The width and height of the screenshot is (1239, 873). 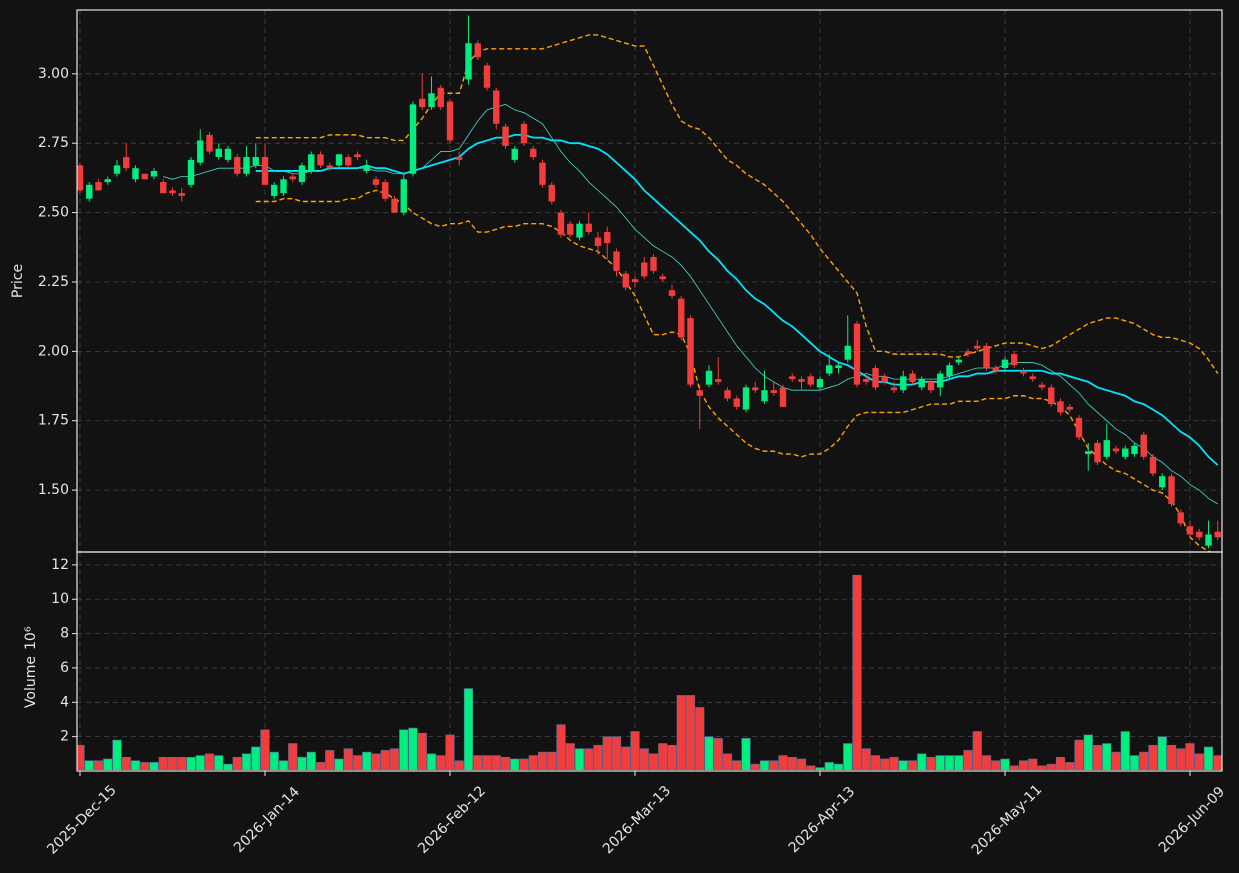 What do you see at coordinates (60, 565) in the screenshot?
I see `y-tick-label: 12` at bounding box center [60, 565].